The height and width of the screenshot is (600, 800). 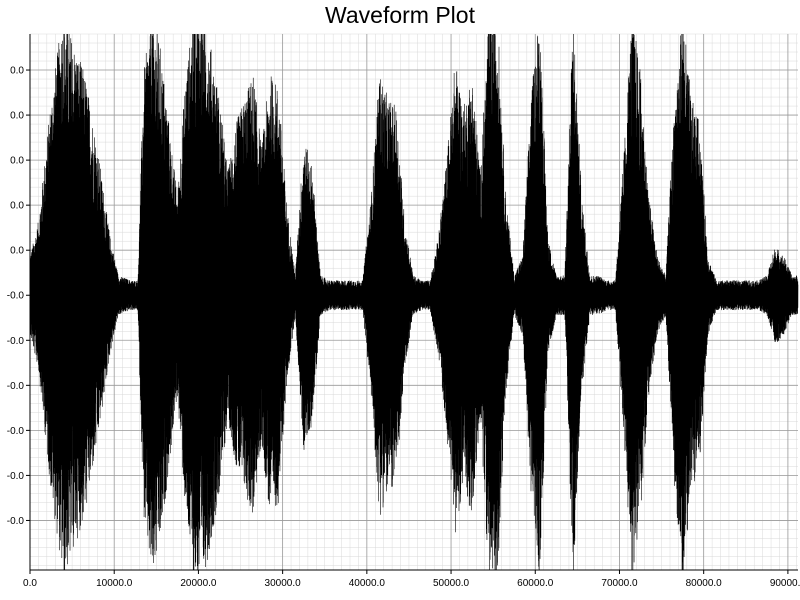 What do you see at coordinates (400, 15) in the screenshot?
I see `chart-title: Waveform Plot` at bounding box center [400, 15].